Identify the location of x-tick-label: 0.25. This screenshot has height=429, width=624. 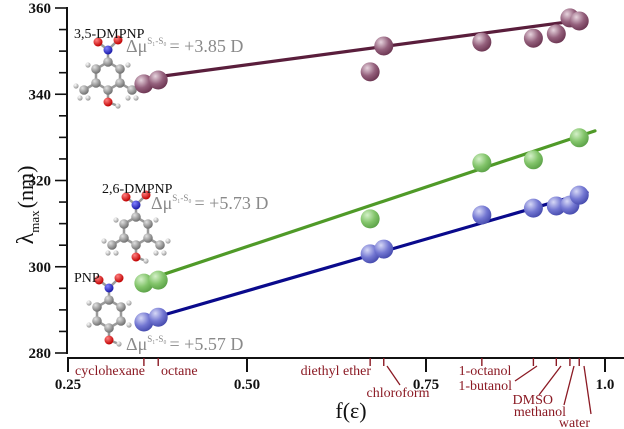
(68, 385).